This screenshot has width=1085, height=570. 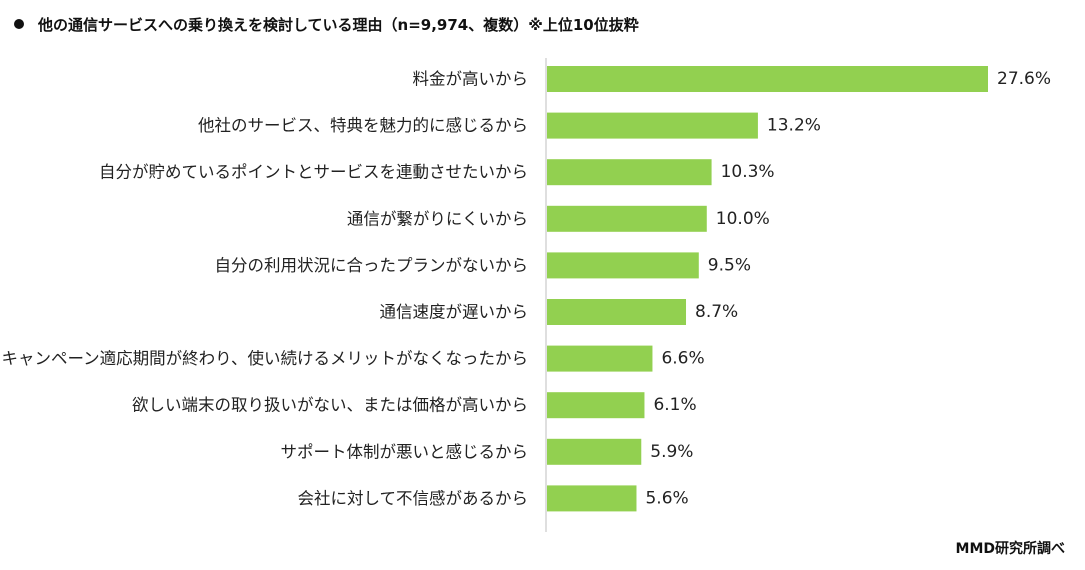 I want to click on category-label: キャンペーン適応期間が終わり、使い続けるメリットがなくなったから, so click(x=264, y=358).